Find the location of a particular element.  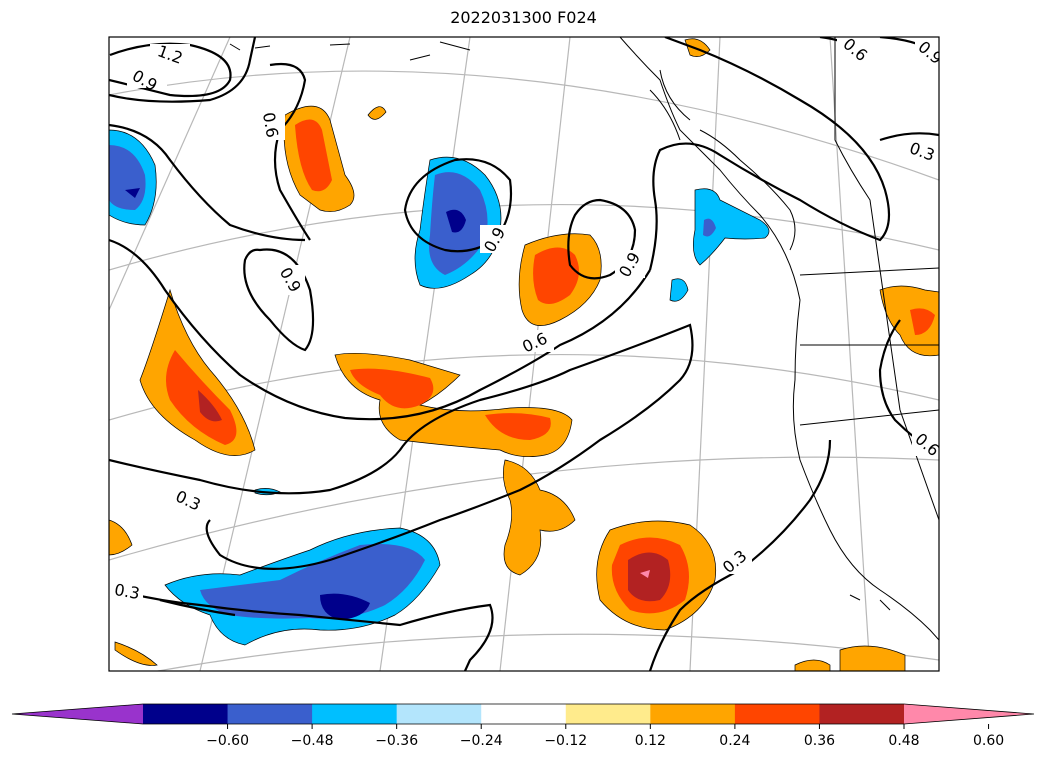

colorbar-tick-label: 0.60 is located at coordinates (988, 741).